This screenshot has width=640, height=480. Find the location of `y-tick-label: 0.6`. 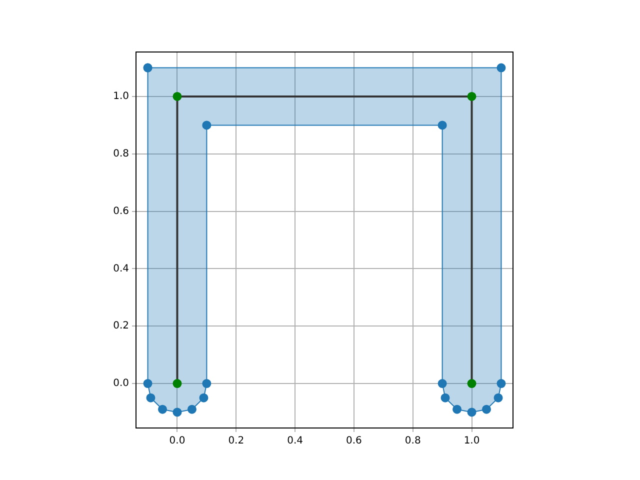

y-tick-label: 0.6 is located at coordinates (121, 211).